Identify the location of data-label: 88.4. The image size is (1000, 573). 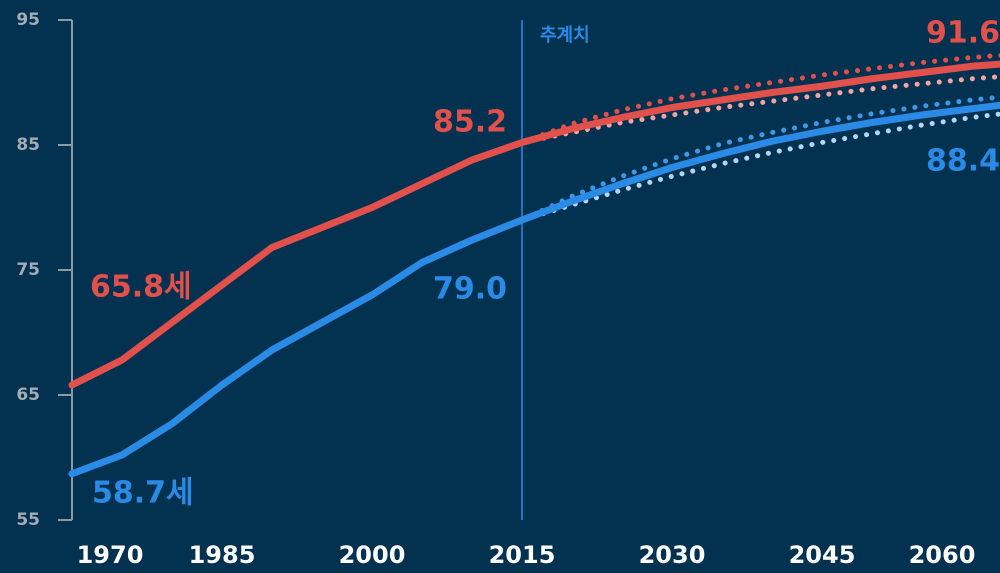
(963, 161).